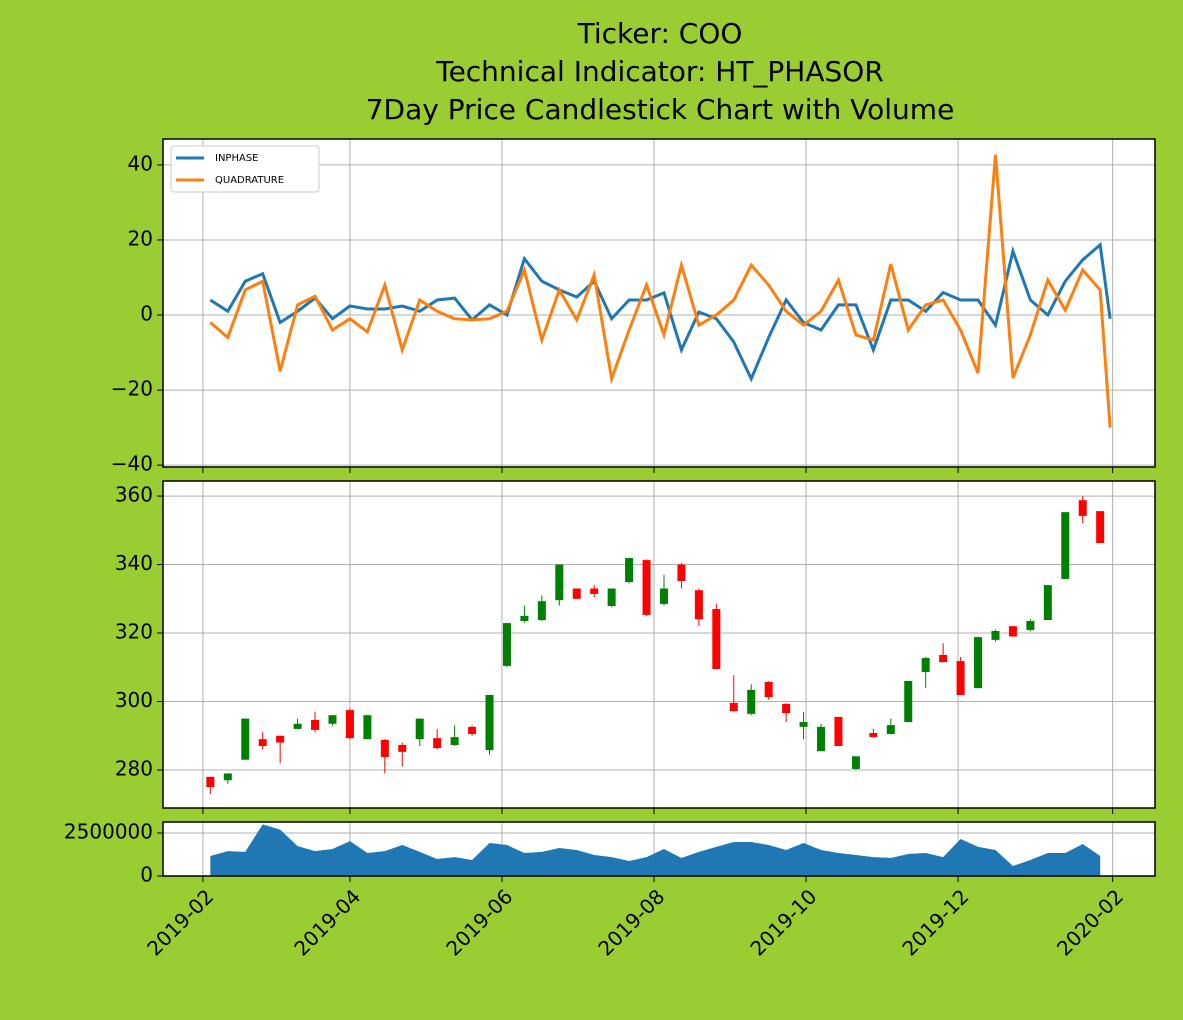 The width and height of the screenshot is (1183, 1020). I want to click on legend-label: QUADRATURE, so click(249, 180).